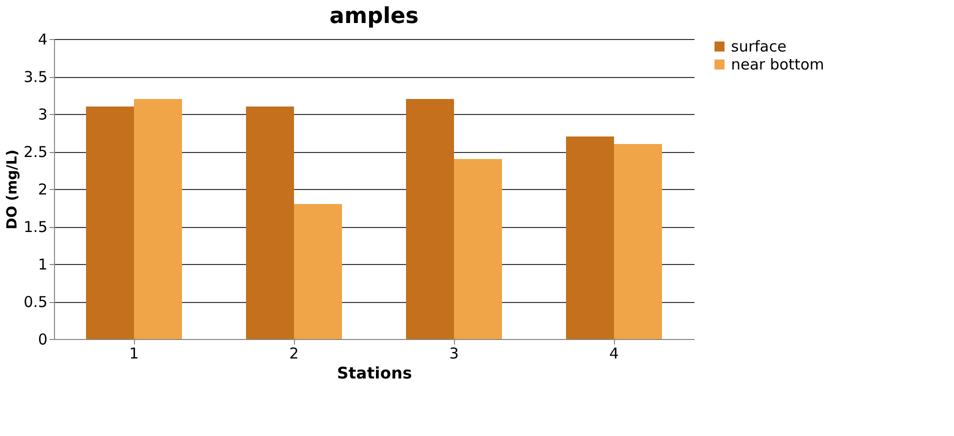 The width and height of the screenshot is (954, 436). I want to click on y-tick-label: 2.5, so click(36, 152).